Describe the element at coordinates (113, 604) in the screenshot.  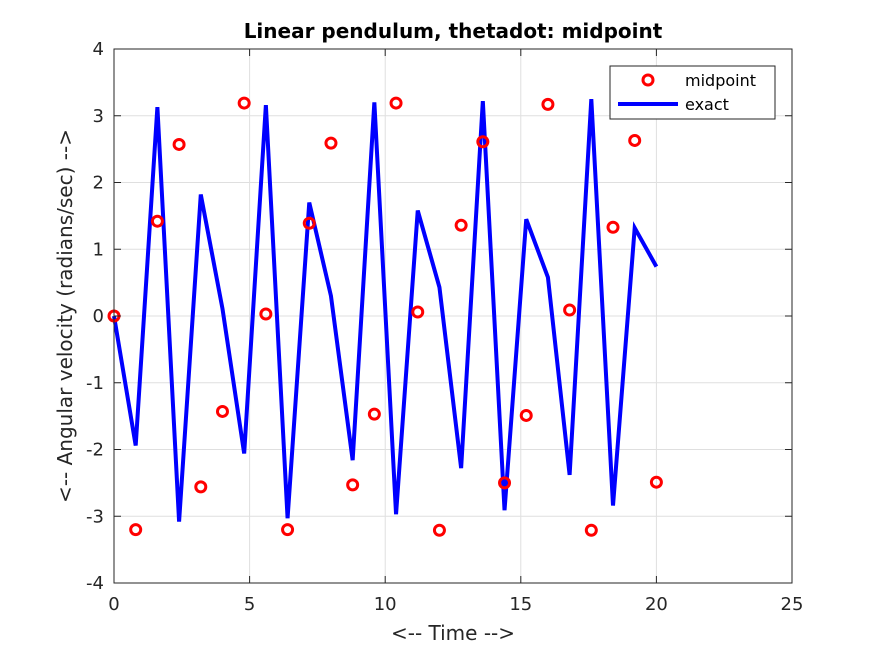
I see `x-tick-label: 0` at that location.